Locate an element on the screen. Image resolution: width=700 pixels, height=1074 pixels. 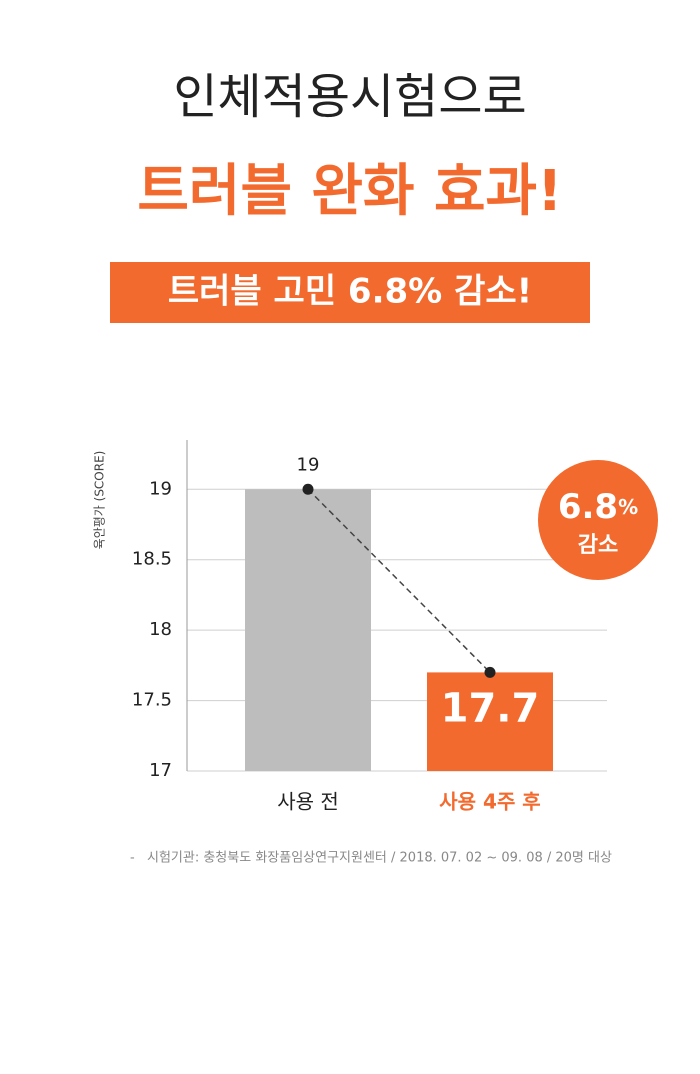
badge-bg is located at coordinates (598, 520).